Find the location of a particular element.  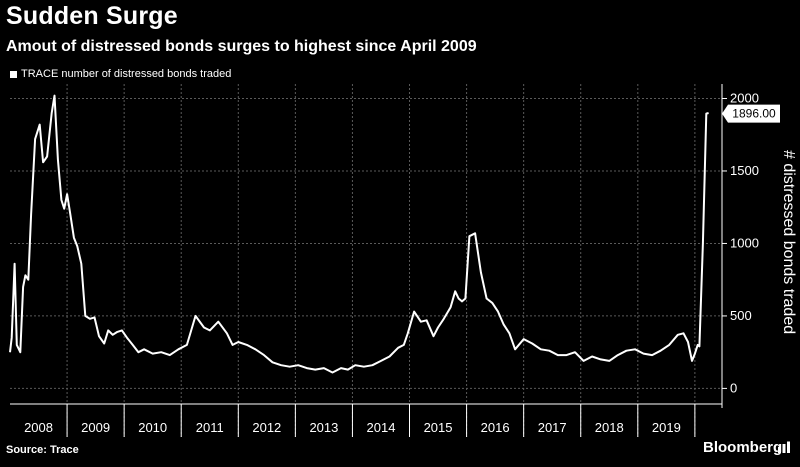

last-value-box is located at coordinates (751, 113).